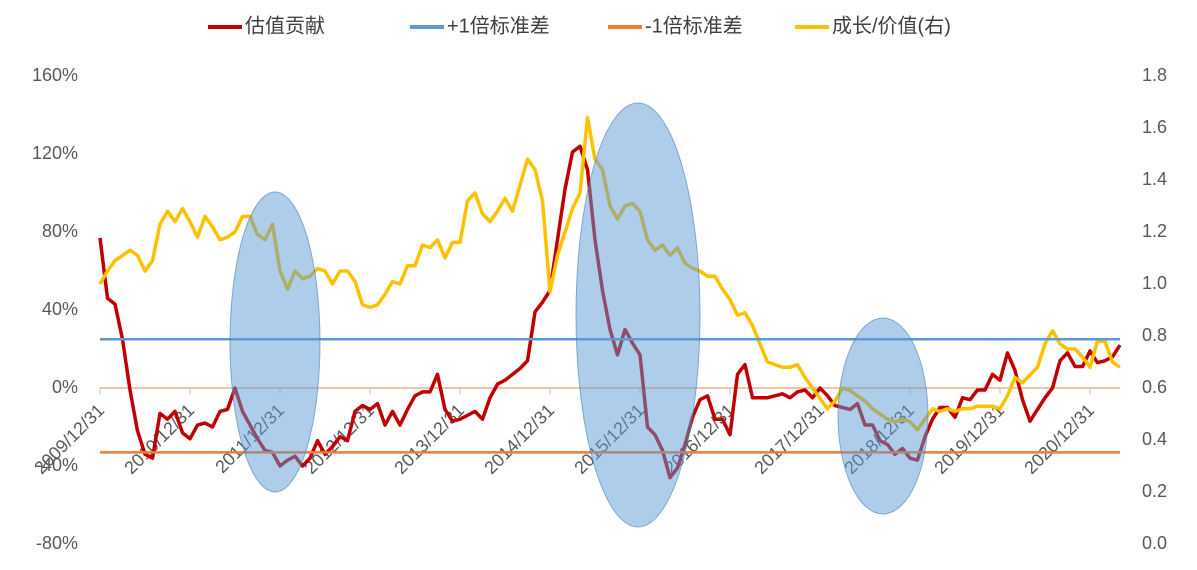 The image size is (1197, 570). Describe the element at coordinates (1154, 179) in the screenshot. I see `y2-tick-label: 1.4` at that location.